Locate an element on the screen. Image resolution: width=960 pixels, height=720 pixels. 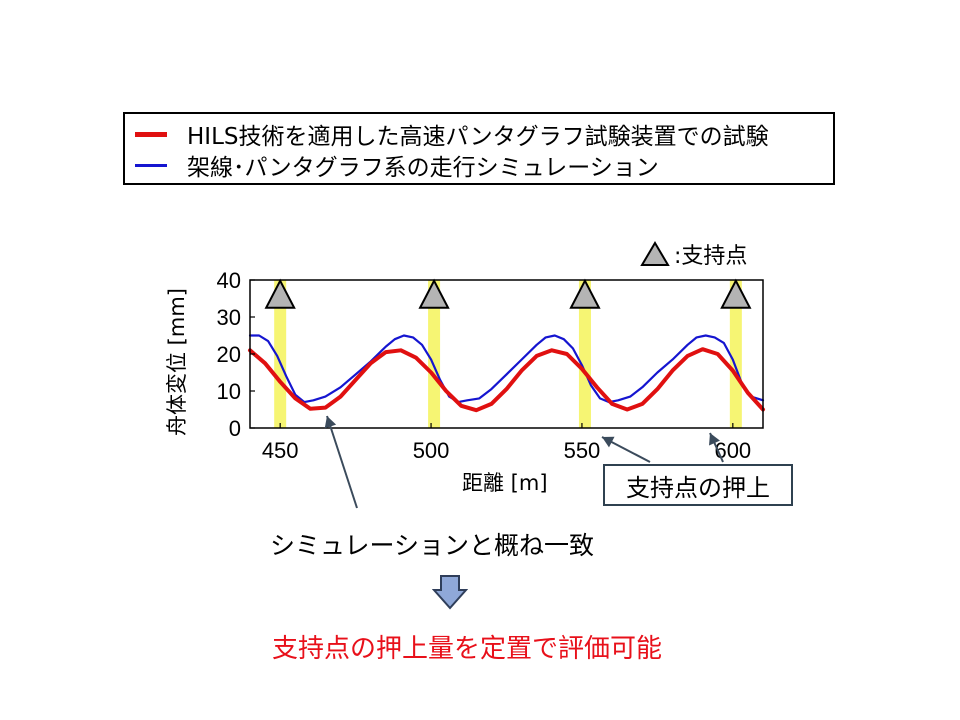
y-axis-ticks: 0 10 20 30 40 is located at coordinates (236, 354).